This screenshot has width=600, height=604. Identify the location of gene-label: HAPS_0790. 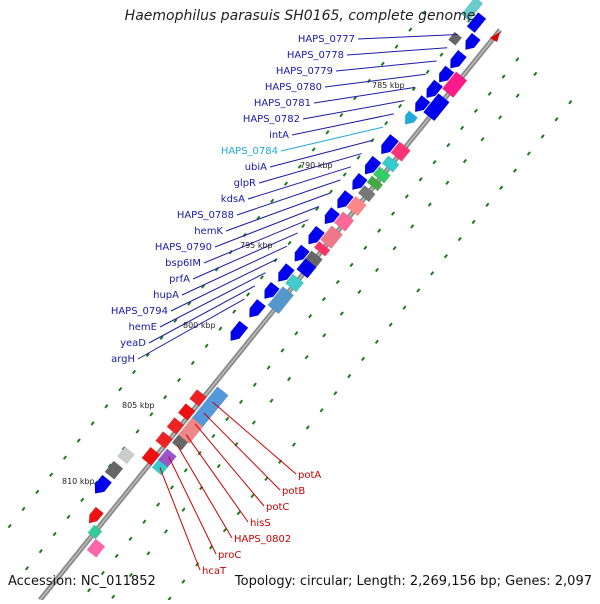
(183, 247).